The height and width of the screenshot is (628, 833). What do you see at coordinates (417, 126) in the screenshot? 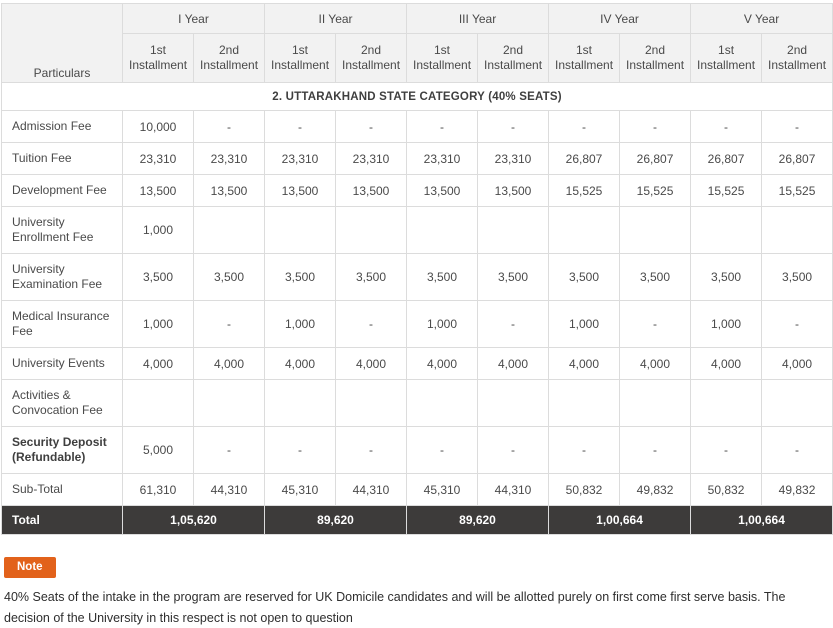
I see `table-row: Admission Fee 10,000- - - - - - - - -` at bounding box center [417, 126].